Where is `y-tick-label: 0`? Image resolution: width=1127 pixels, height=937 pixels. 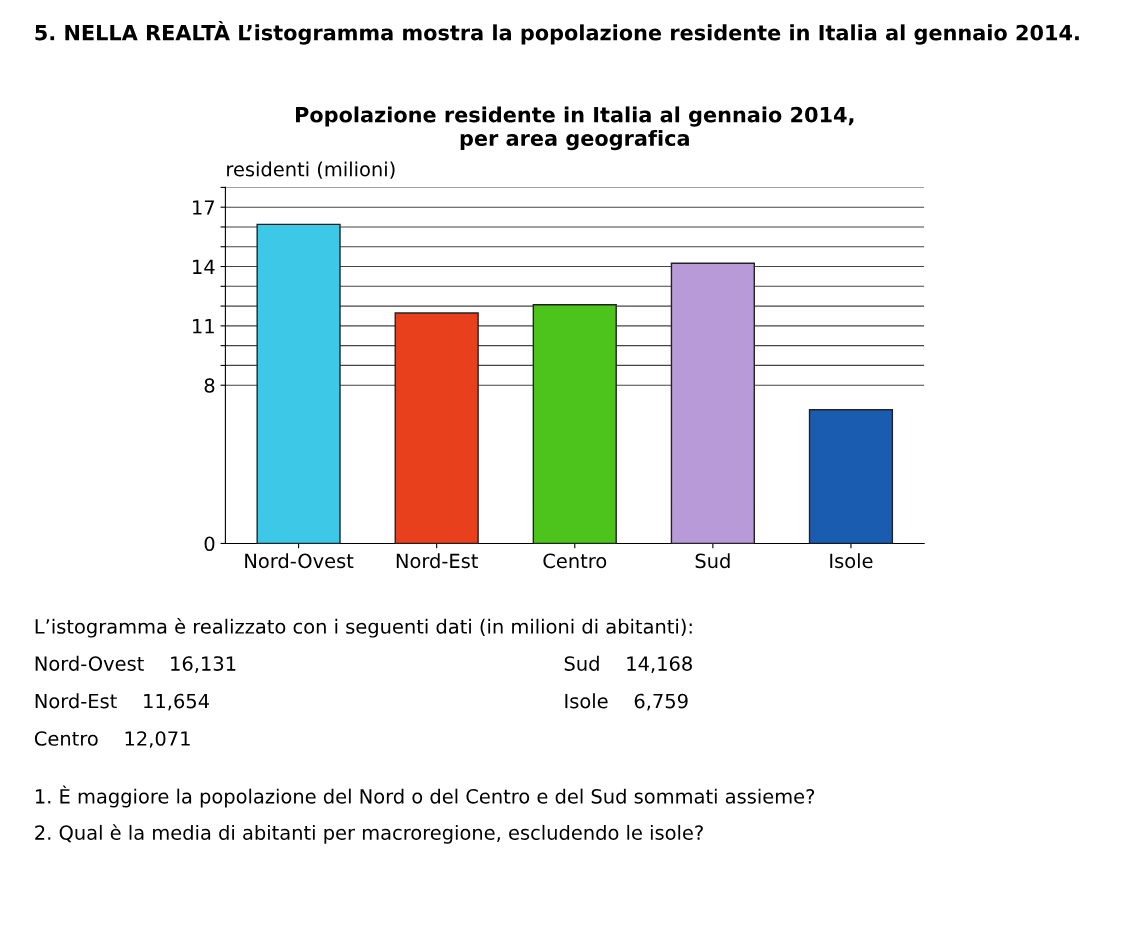
y-tick-label: 0 is located at coordinates (209, 544).